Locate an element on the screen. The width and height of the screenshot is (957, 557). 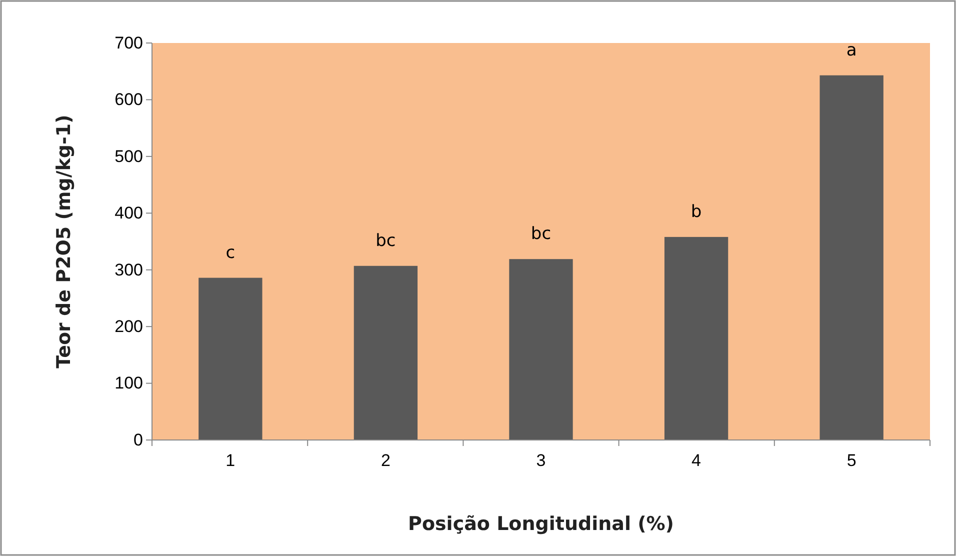
y-tick-label: 300 is located at coordinates (128, 270).